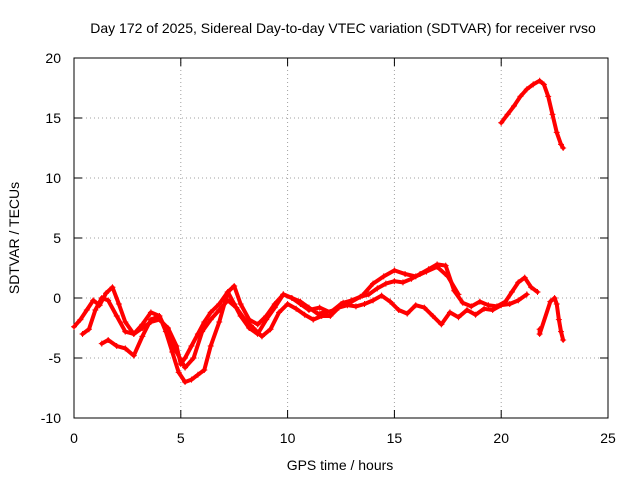 The height and width of the screenshot is (480, 640). Describe the element at coordinates (57, 298) in the screenshot. I see `y-tick-label: 0` at that location.